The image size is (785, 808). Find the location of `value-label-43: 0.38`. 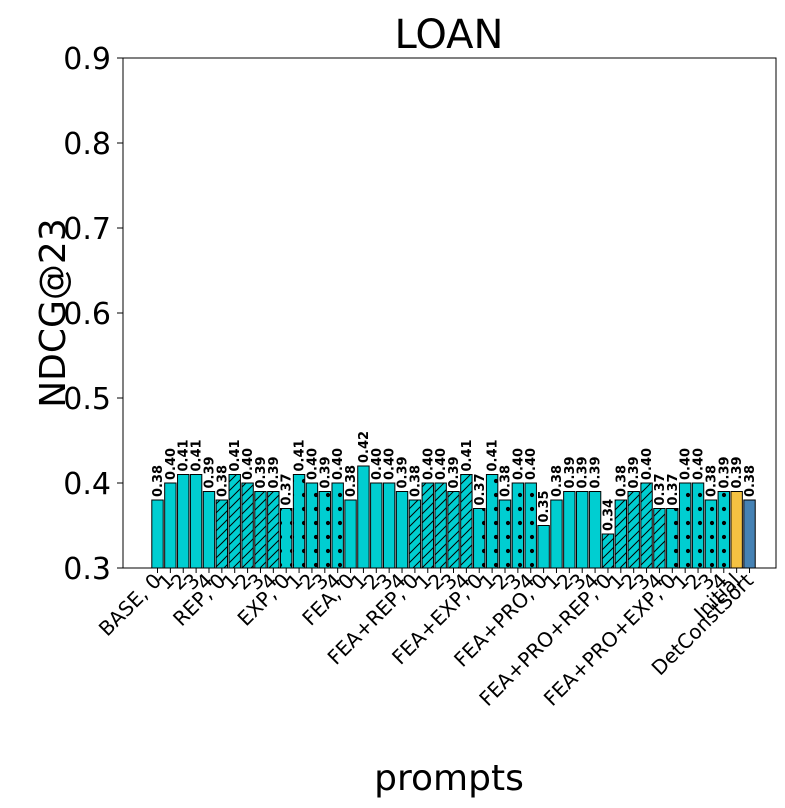

value-label-43: 0.38 is located at coordinates (711, 481).